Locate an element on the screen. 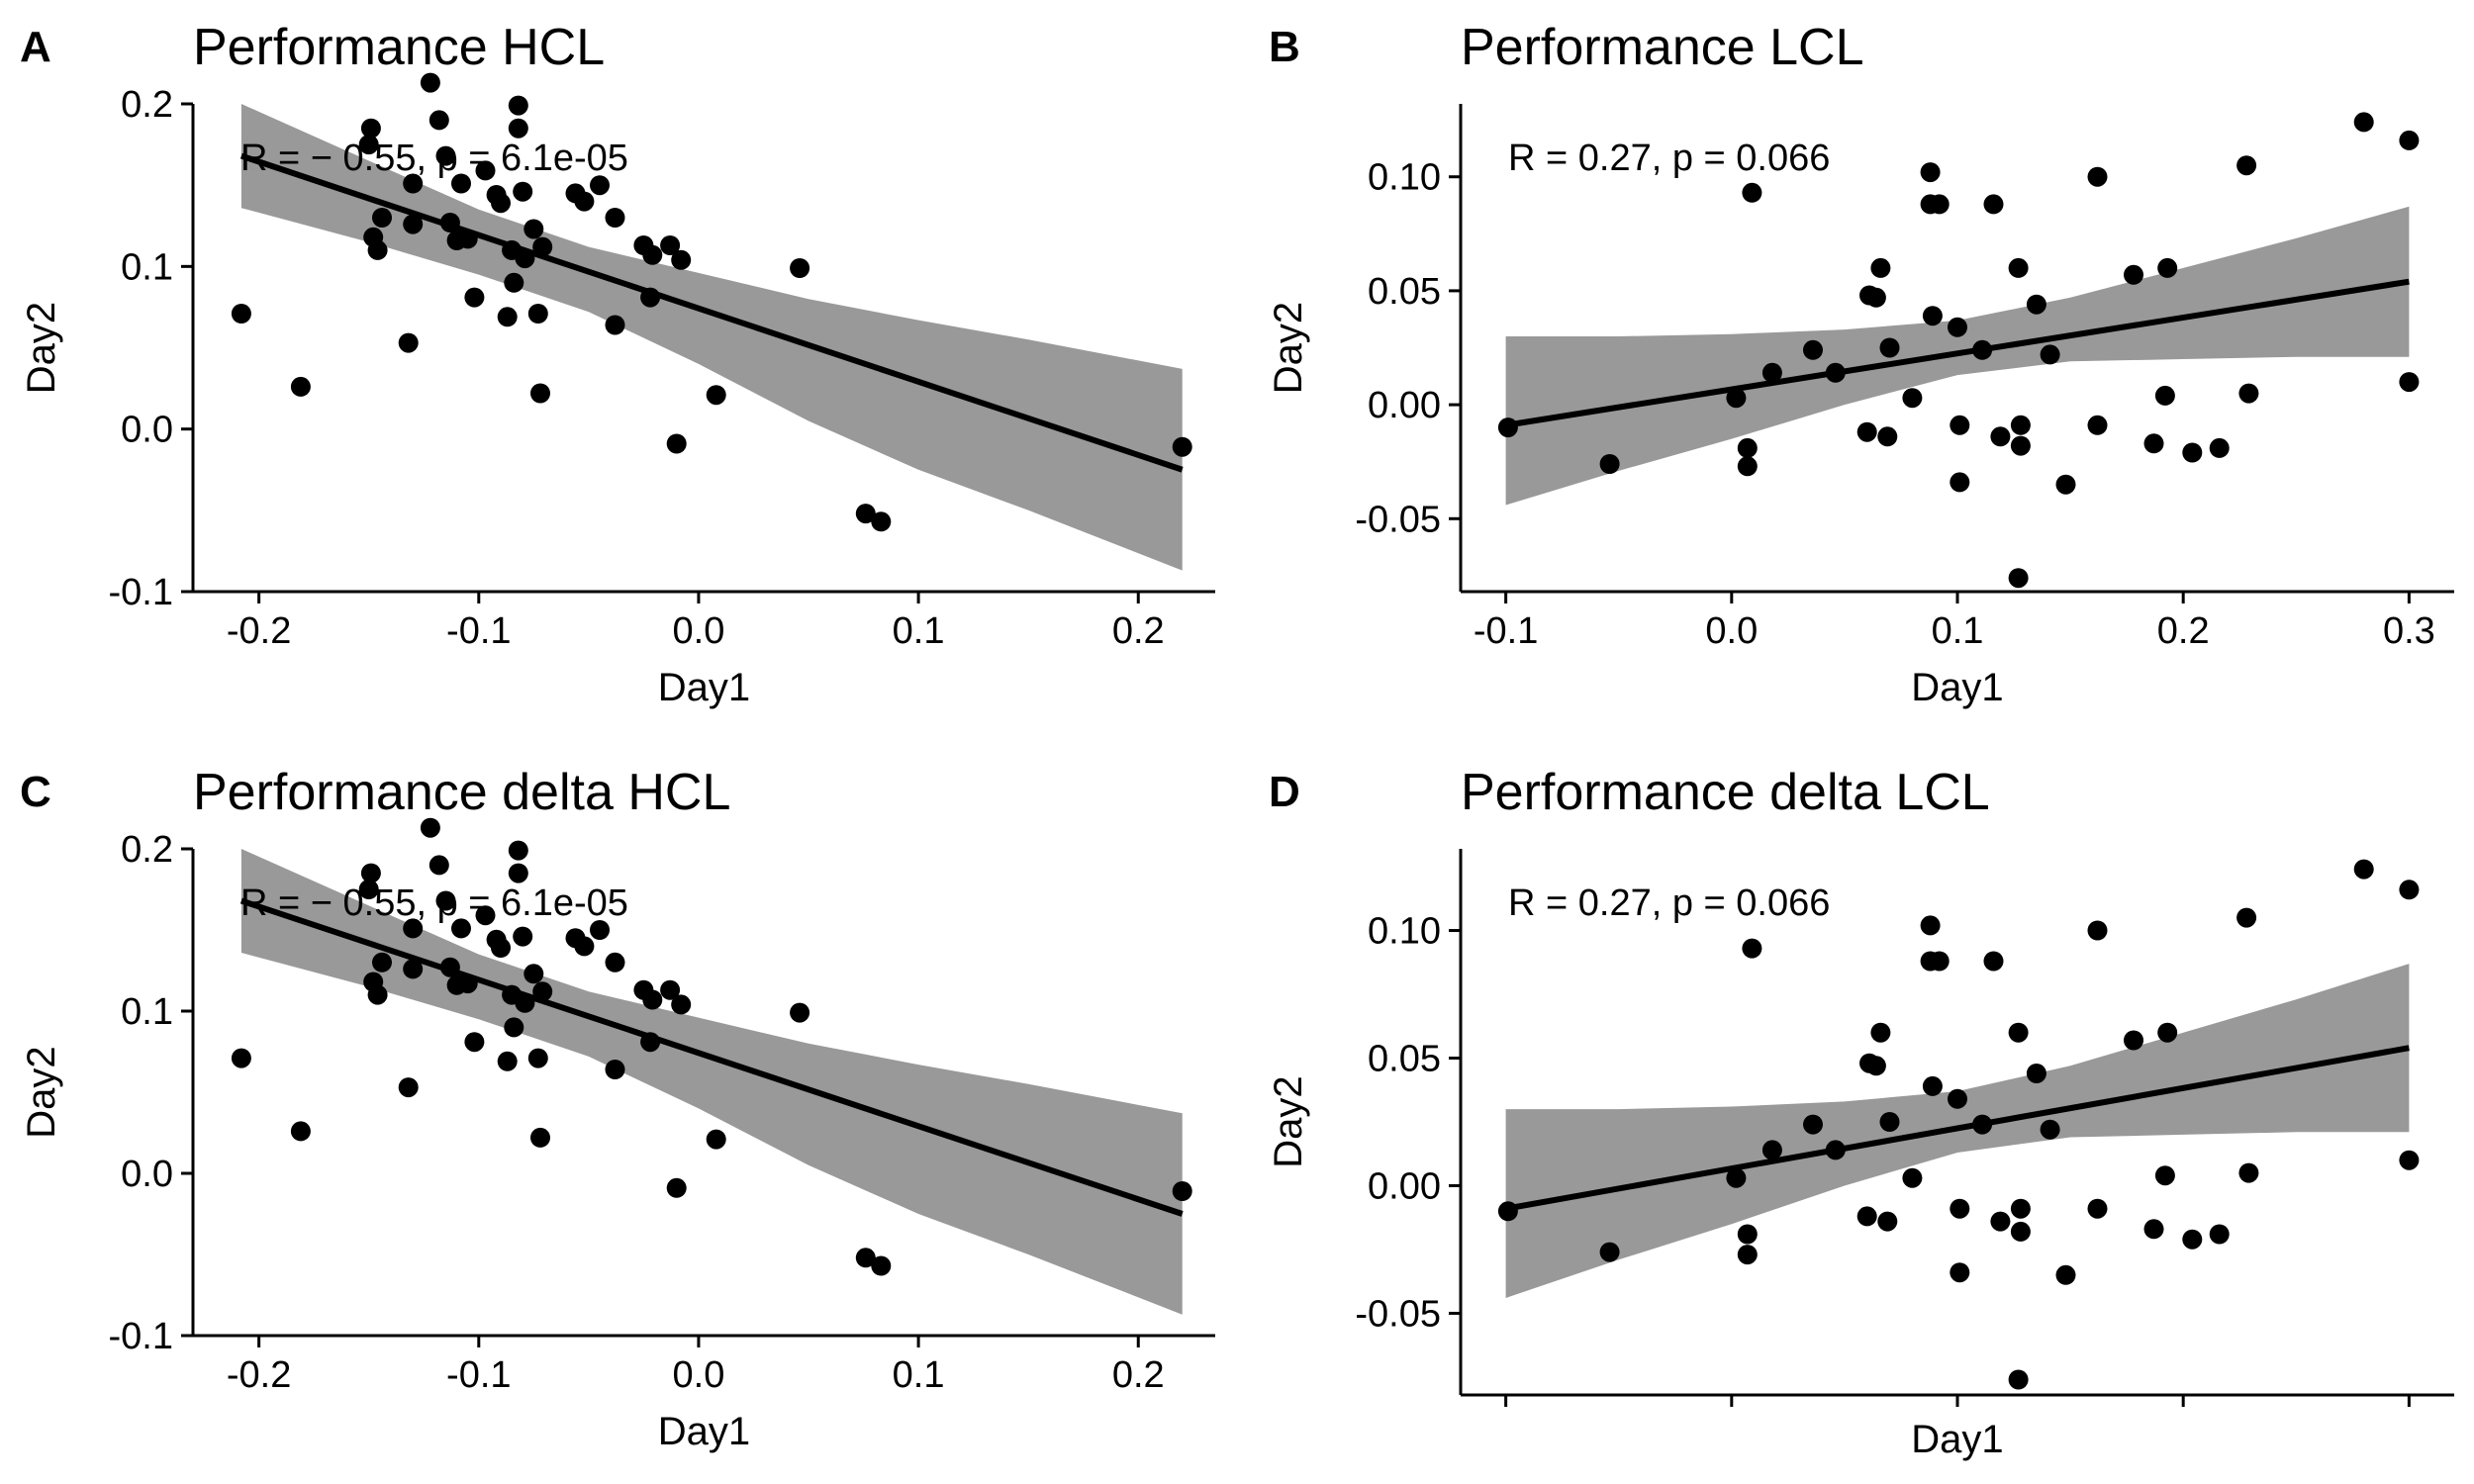  y-tick-label: 0.0 is located at coordinates (147, 1174).